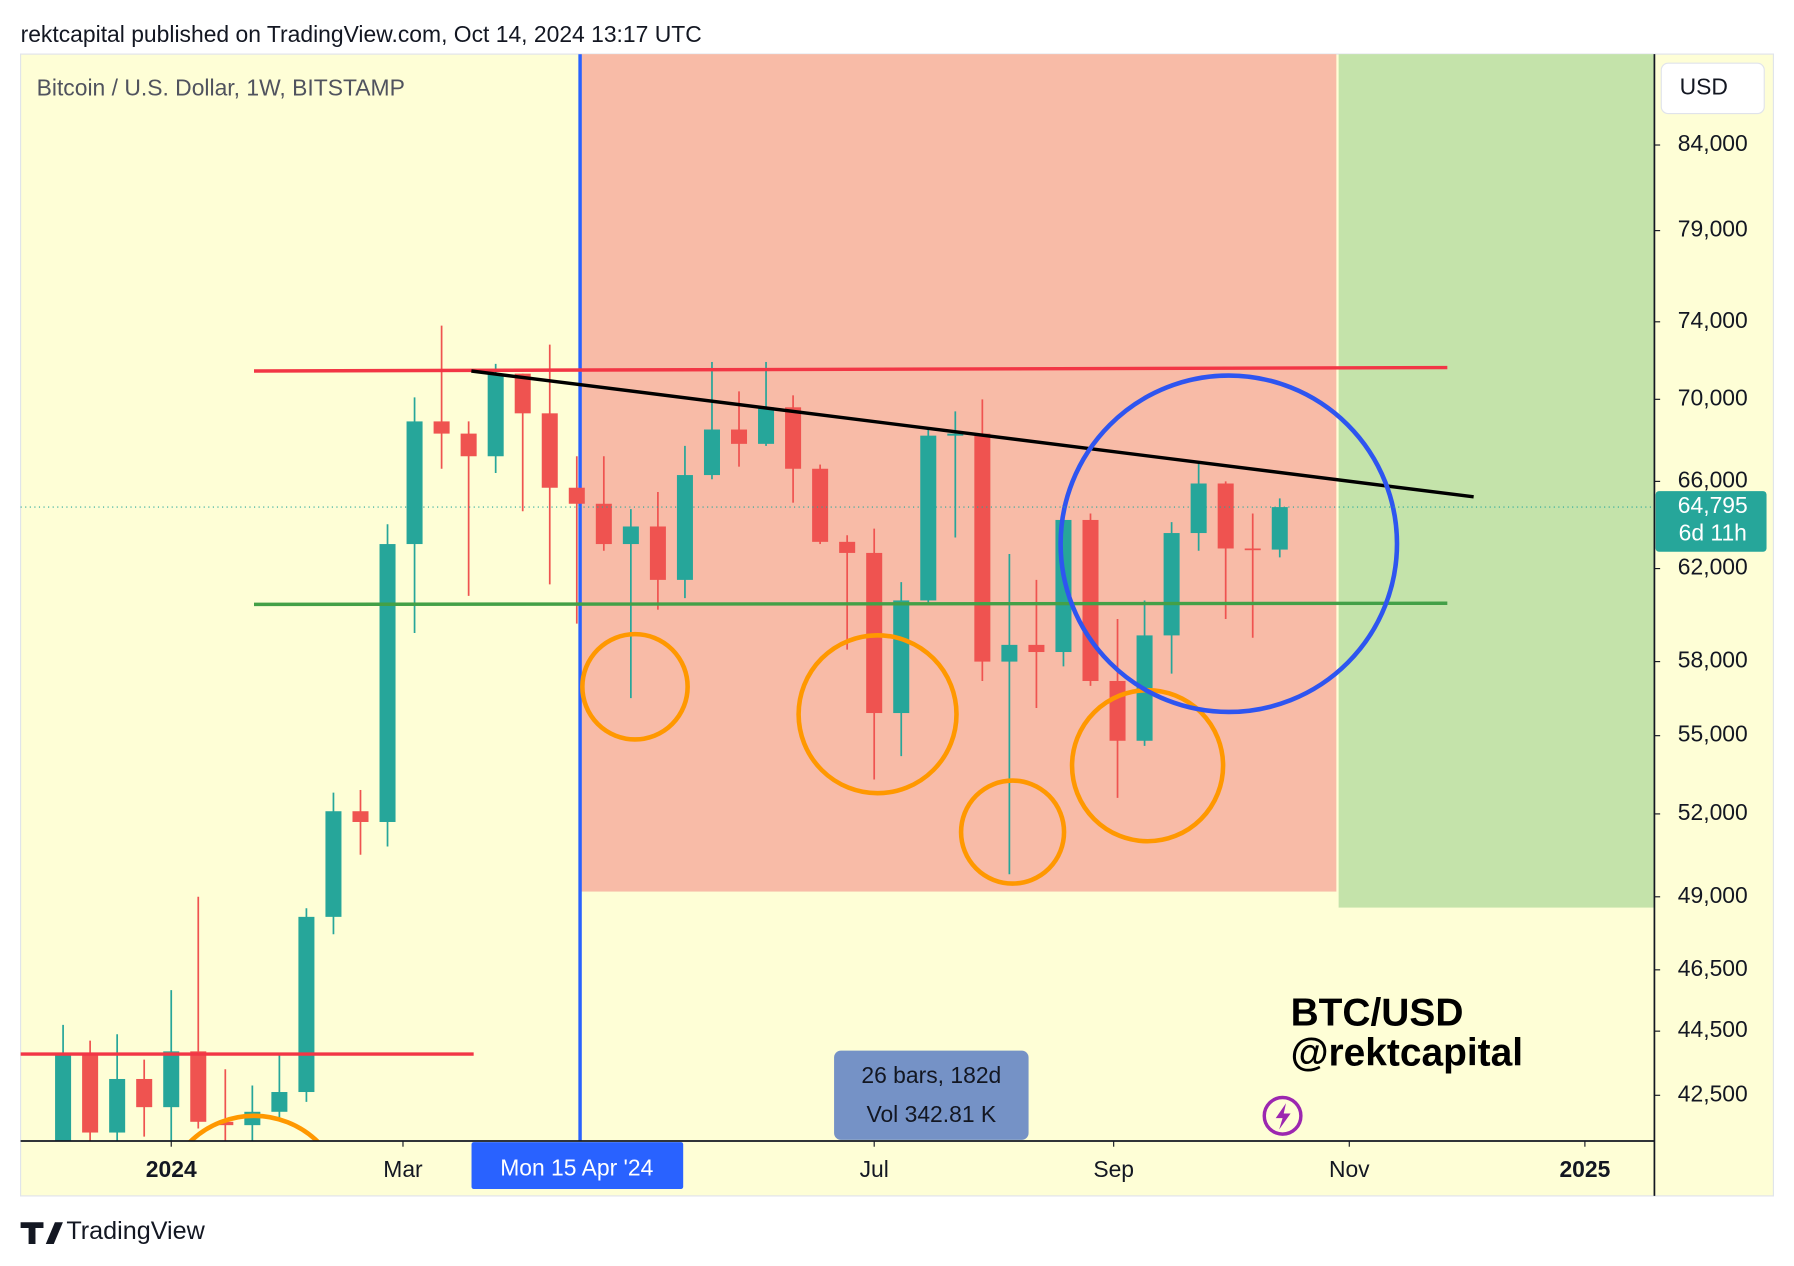  I want to click on last-price-box, so click(1711, 521).